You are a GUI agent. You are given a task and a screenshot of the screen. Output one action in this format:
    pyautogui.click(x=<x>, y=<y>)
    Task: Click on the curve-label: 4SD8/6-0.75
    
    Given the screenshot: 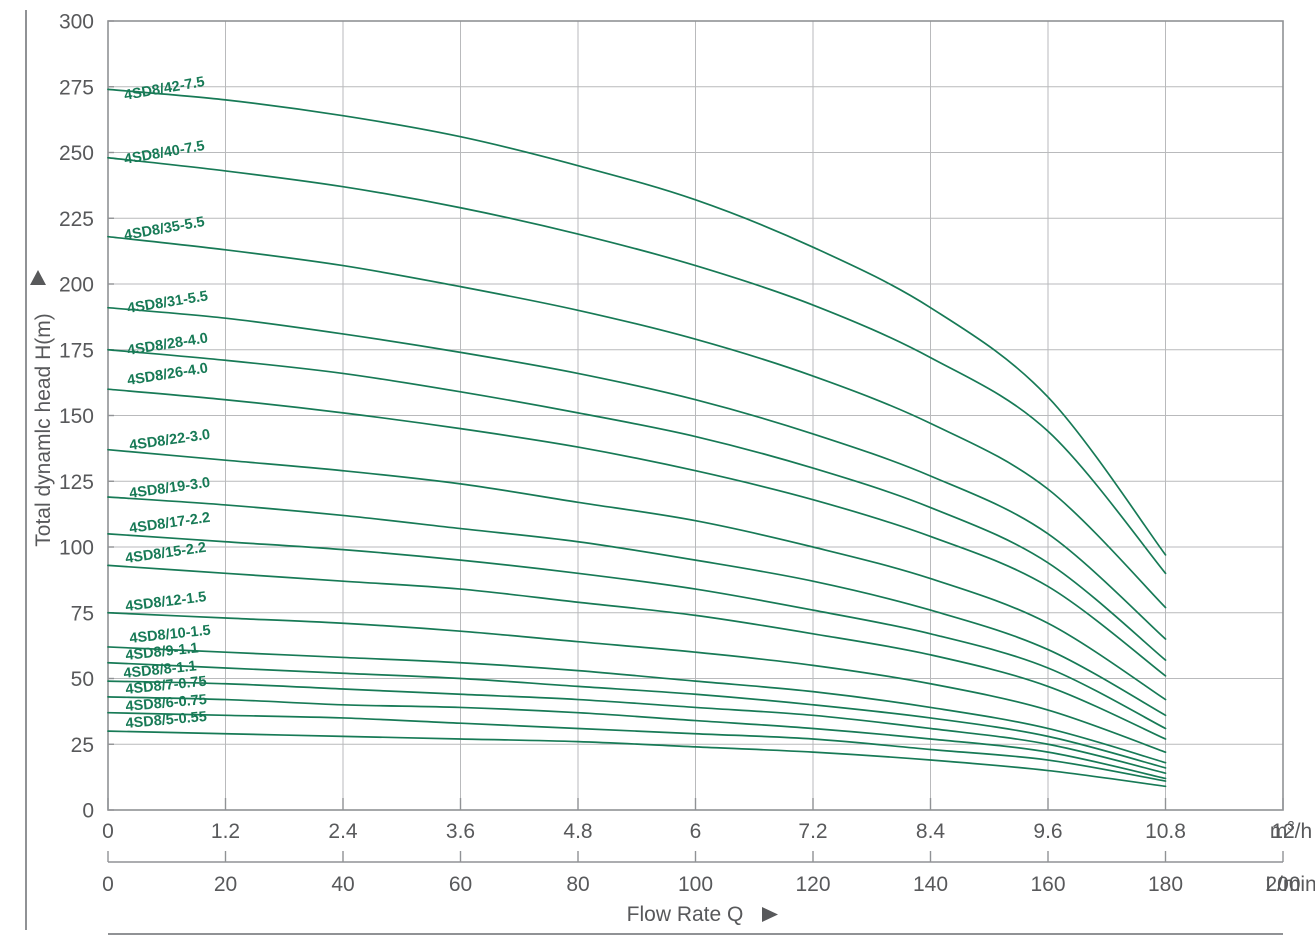 What is the action you would take?
    pyautogui.click(x=166, y=703)
    